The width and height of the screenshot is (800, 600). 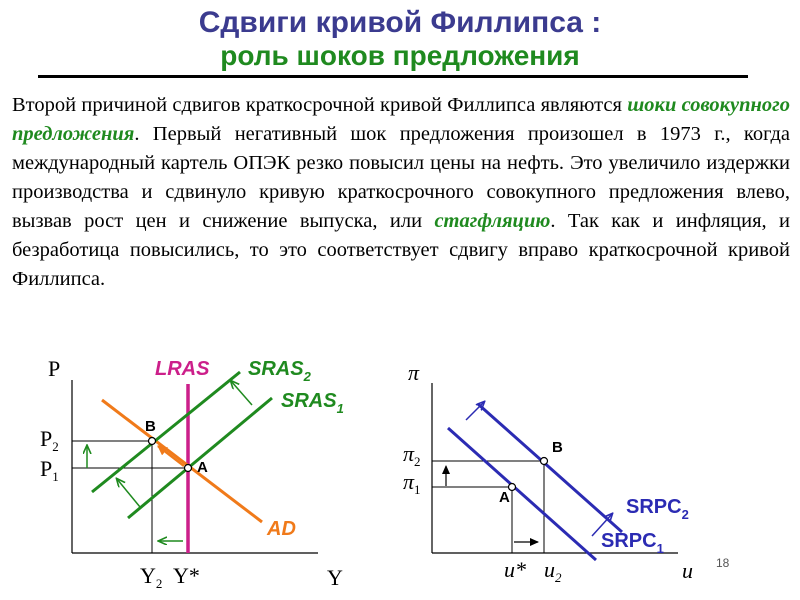 I want to click on ustar-label: u*, so click(x=515, y=569).